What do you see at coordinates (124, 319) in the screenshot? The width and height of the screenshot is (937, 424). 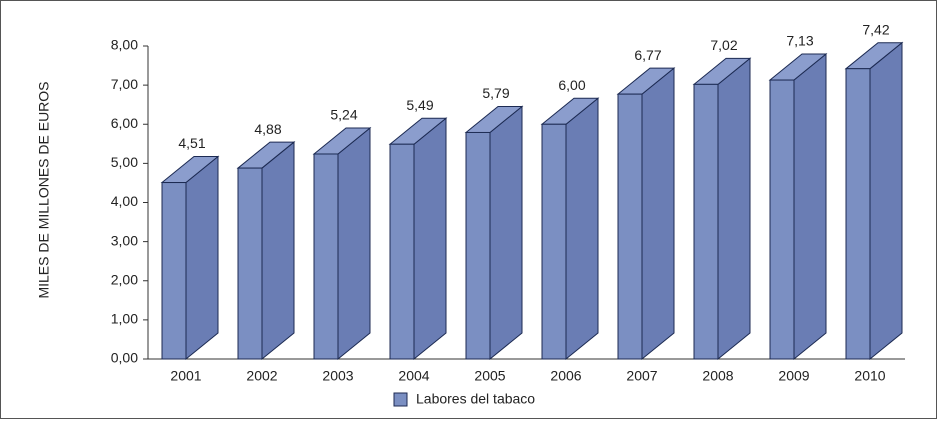 I see `y-tick-label: 1,00` at bounding box center [124, 319].